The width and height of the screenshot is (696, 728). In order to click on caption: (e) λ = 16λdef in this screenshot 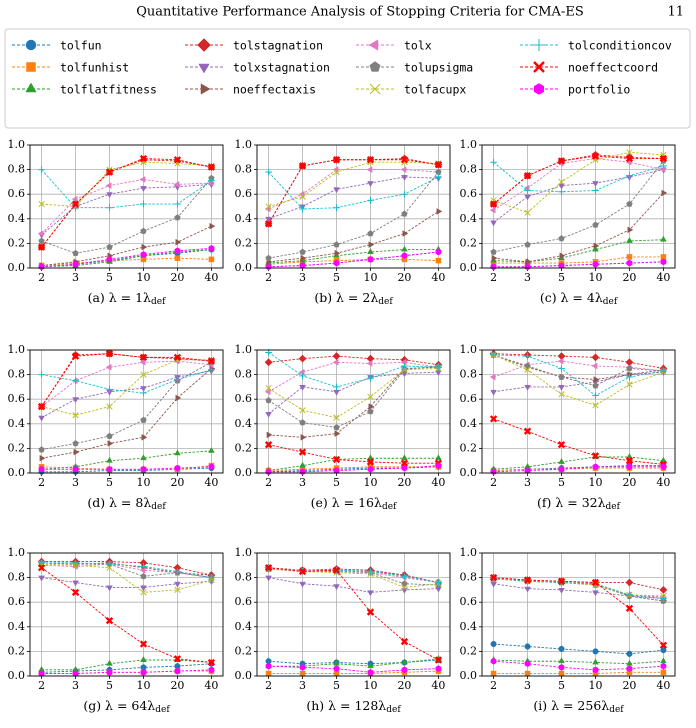, I will do `click(354, 503)`.